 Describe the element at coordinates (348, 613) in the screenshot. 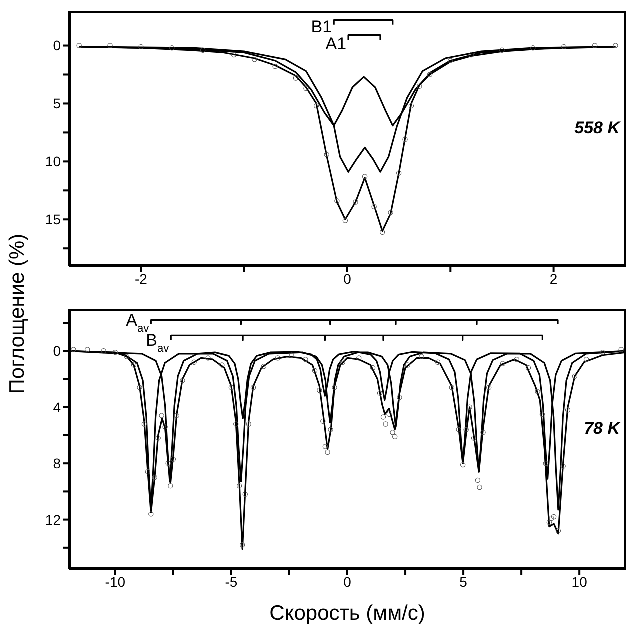

I see `x-axis-title: Скорость (мм/с)` at that location.